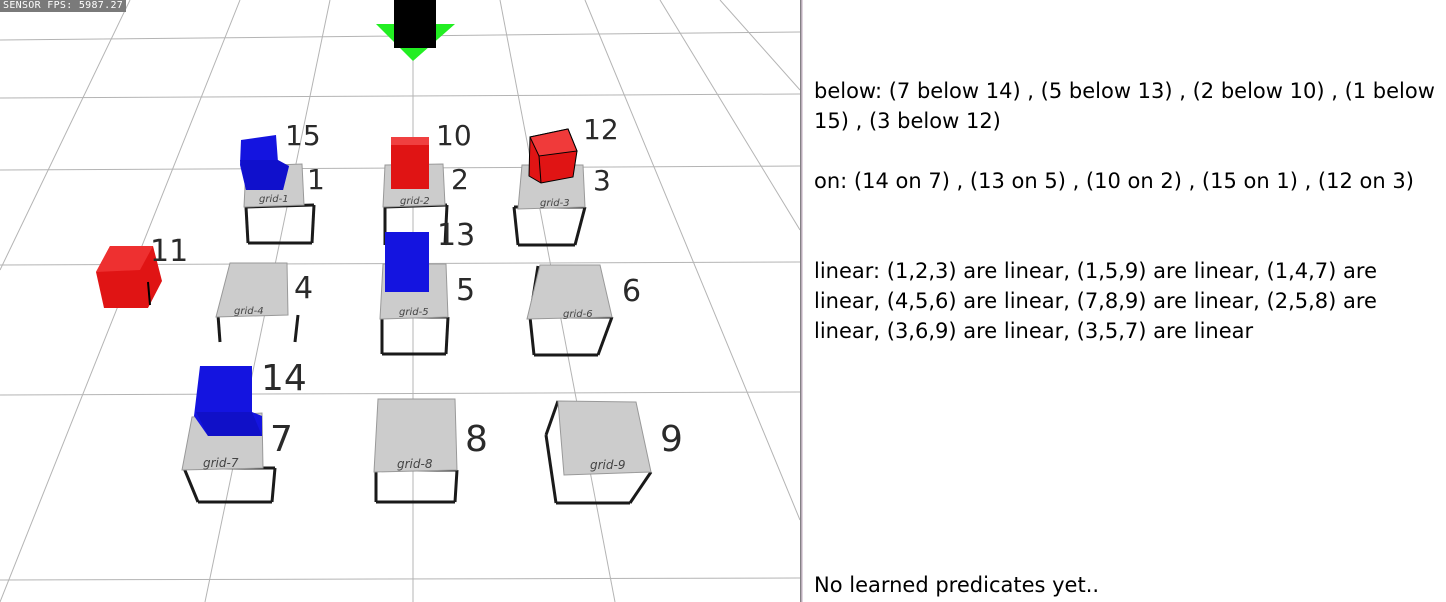 This screenshot has height=602, width=1446. What do you see at coordinates (284, 378) in the screenshot?
I see `block-number: 14` at bounding box center [284, 378].